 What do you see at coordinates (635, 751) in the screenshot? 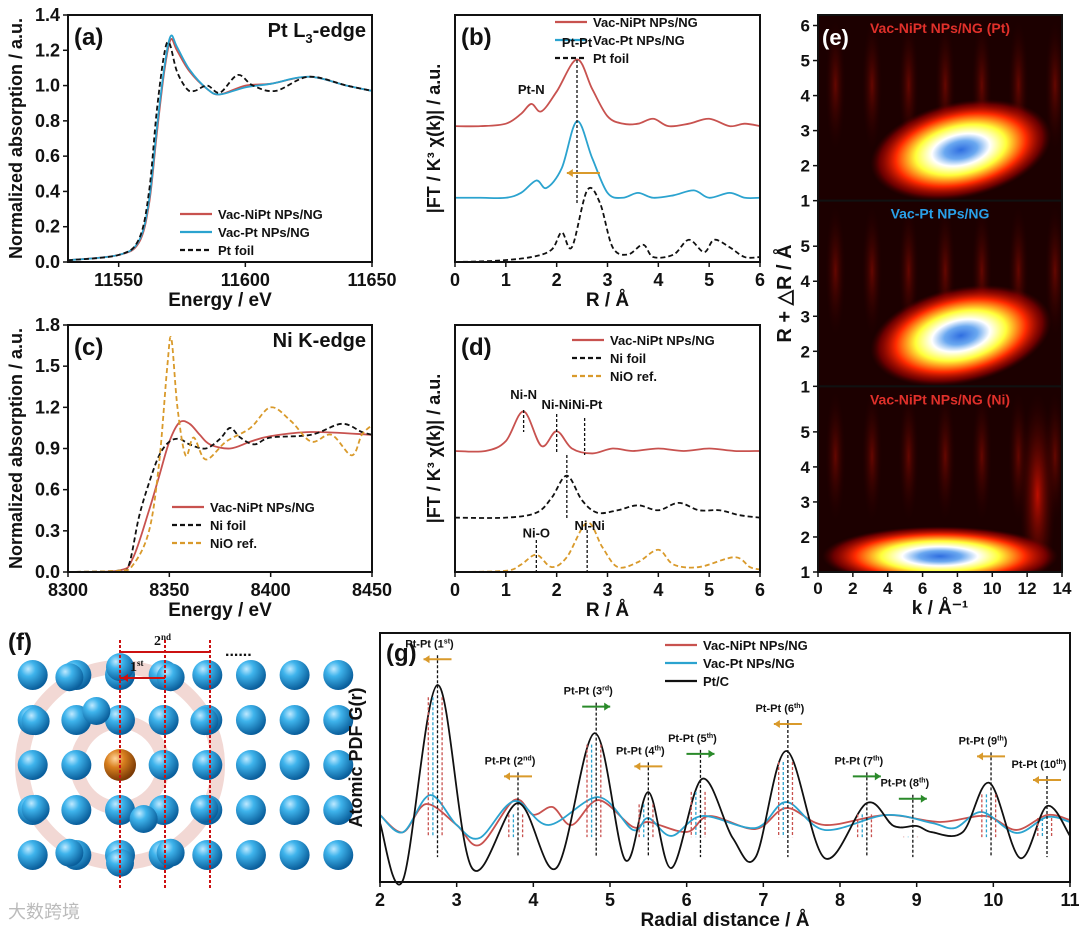
I see `label-main: Pt-Pt (4` at bounding box center [635, 751].